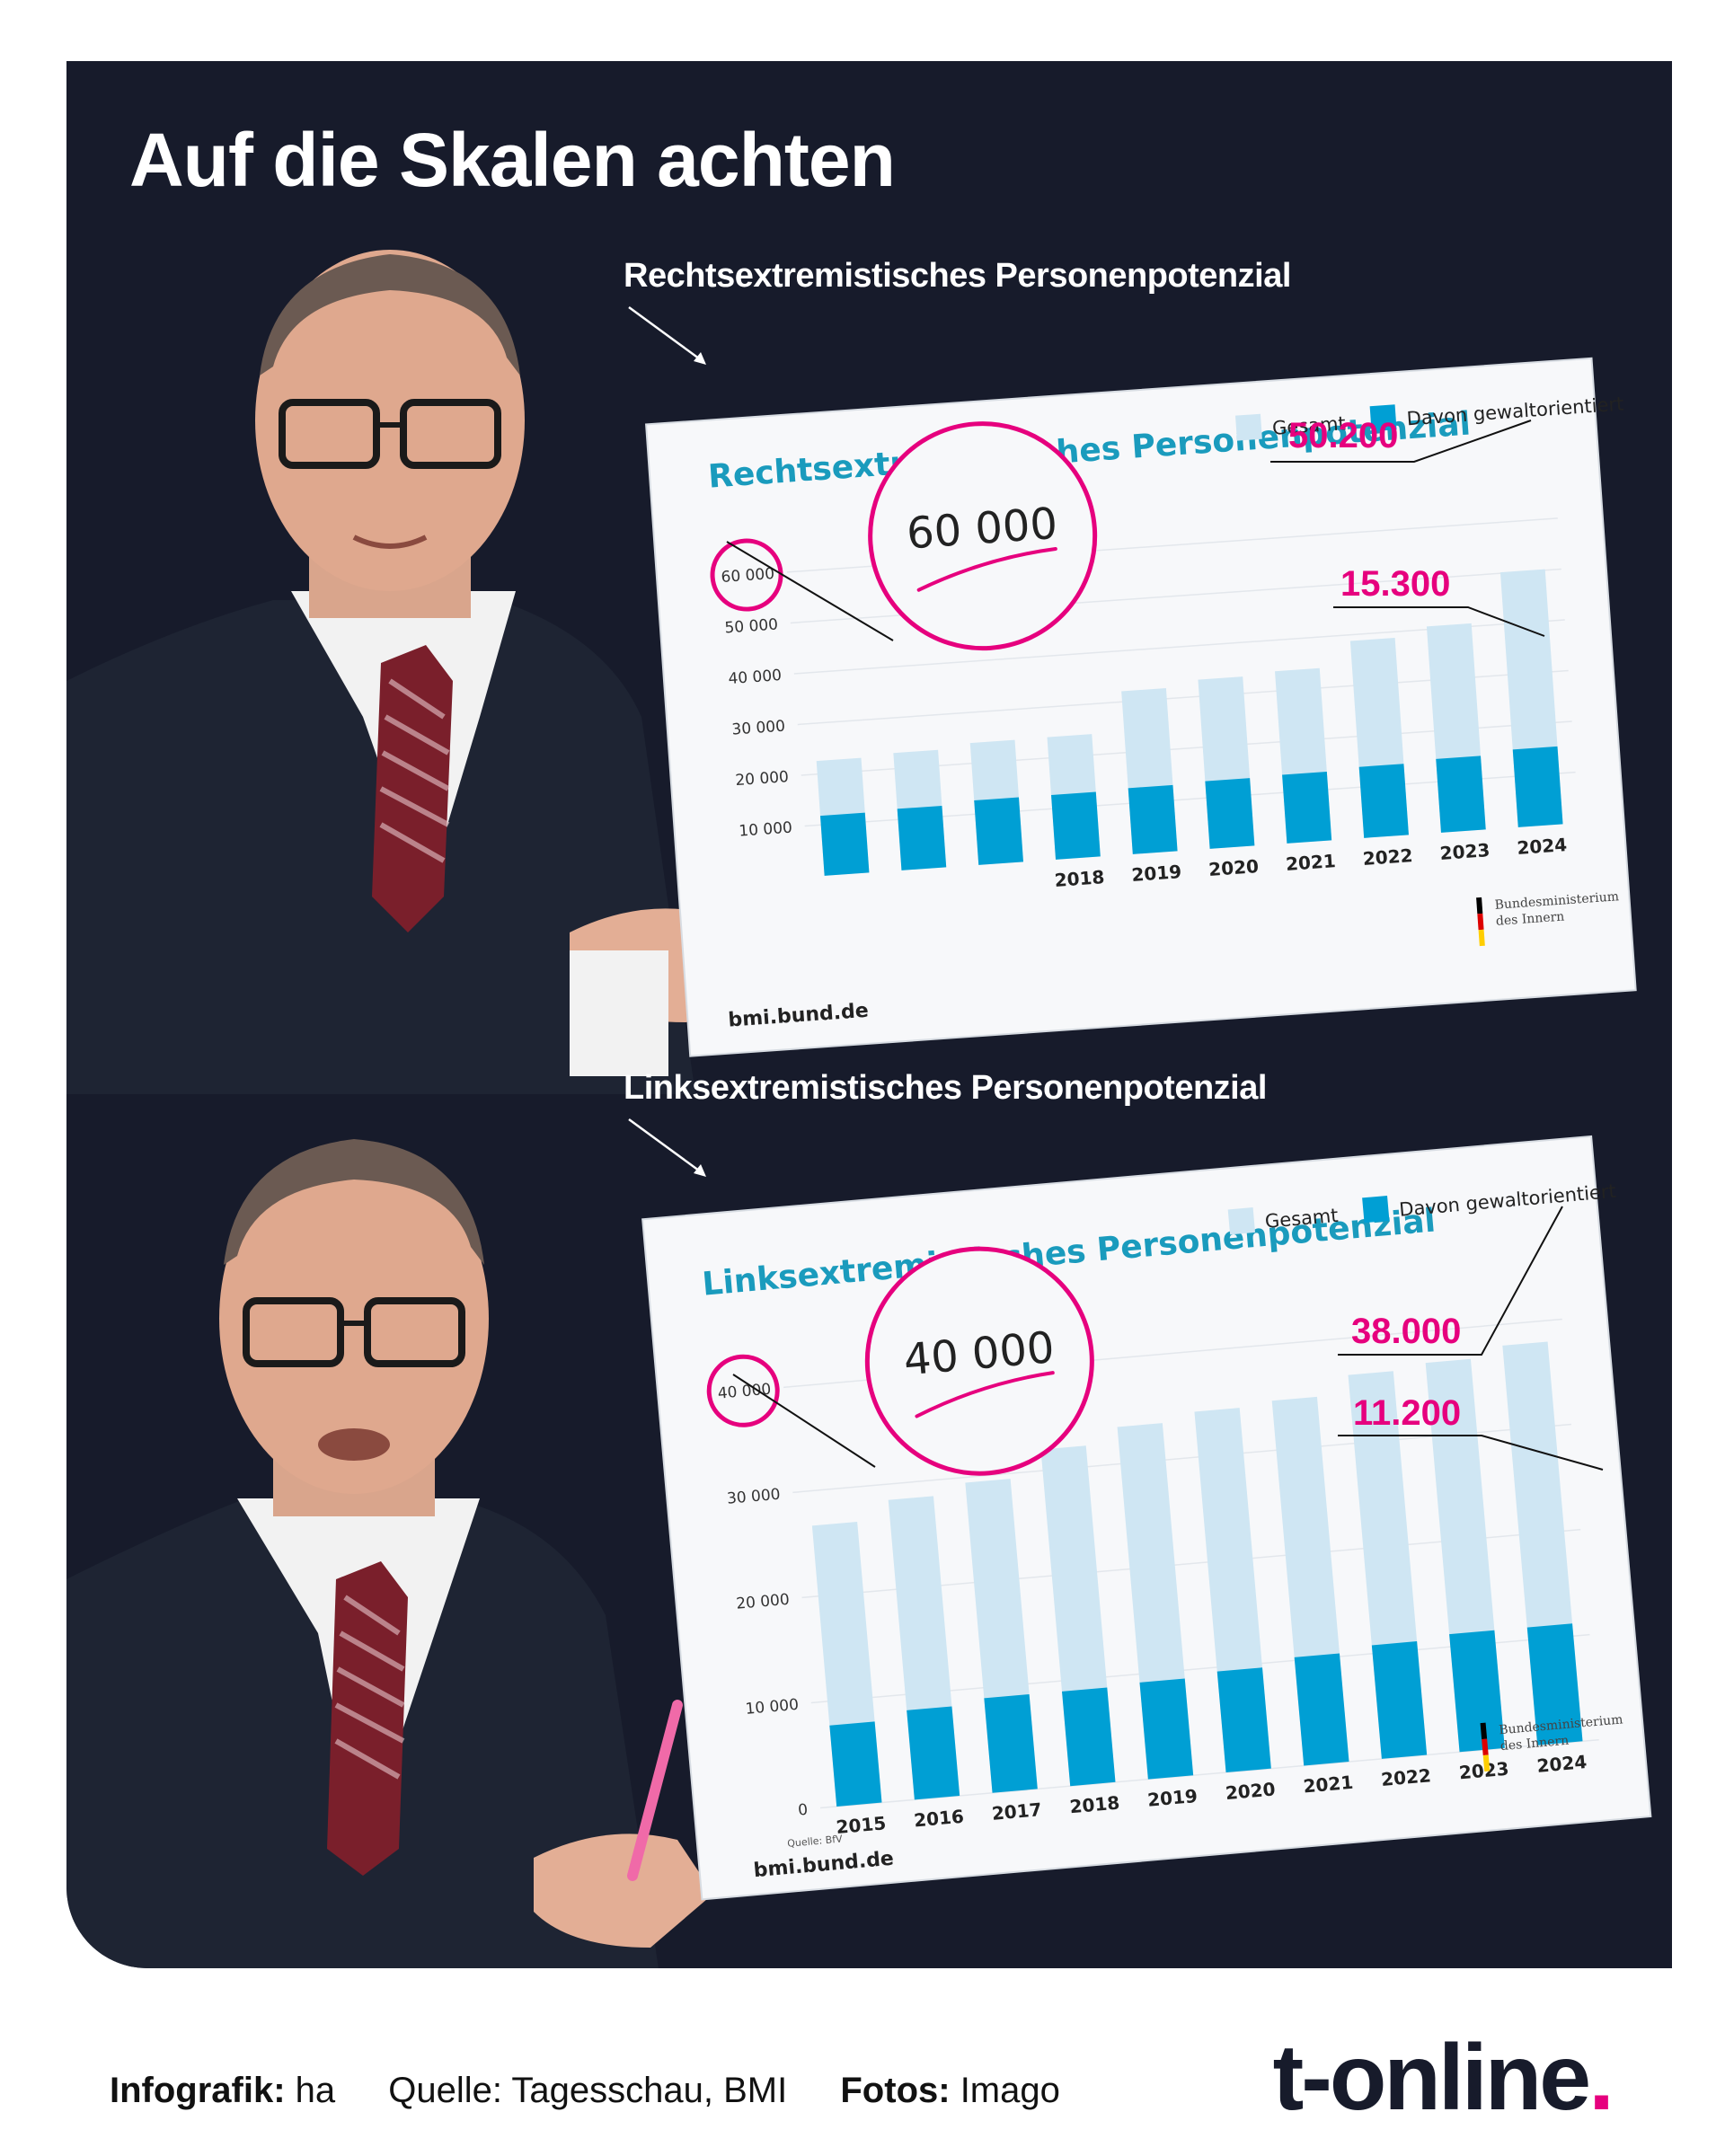 The image size is (1725, 2156). I want to click on logo-text: t-online, so click(1431, 2078).